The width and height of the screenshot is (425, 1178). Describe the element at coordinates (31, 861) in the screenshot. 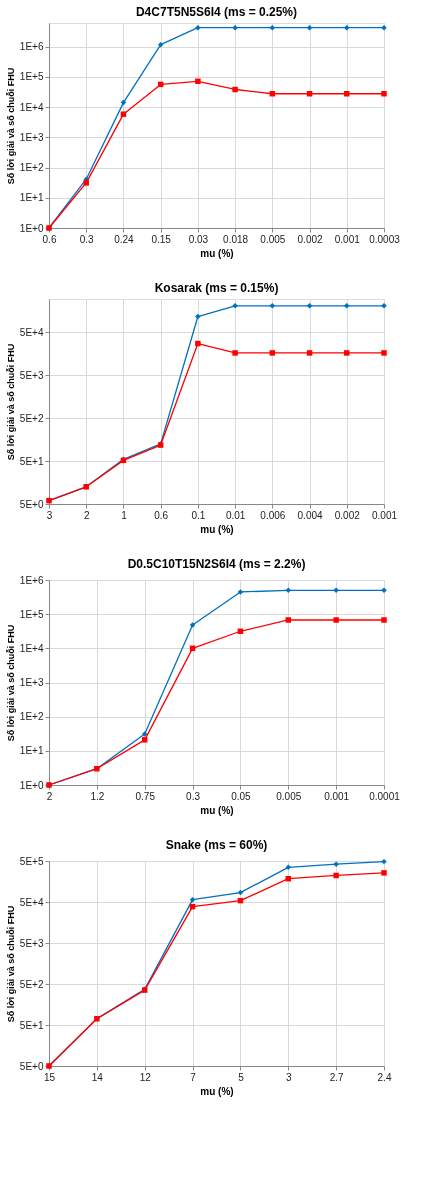

I see `y-tick-label: 5E+5` at that location.